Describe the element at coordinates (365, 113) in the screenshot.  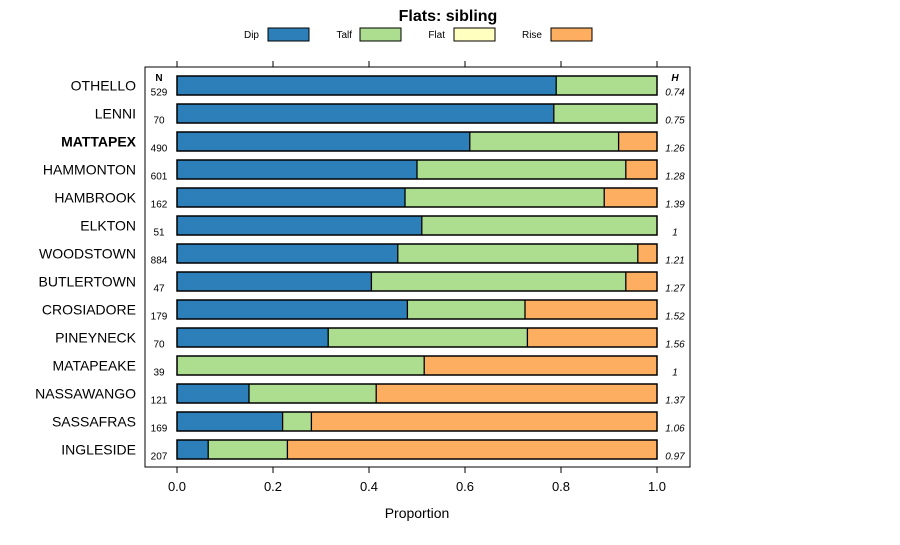
I see `bar-lenni-dip` at that location.